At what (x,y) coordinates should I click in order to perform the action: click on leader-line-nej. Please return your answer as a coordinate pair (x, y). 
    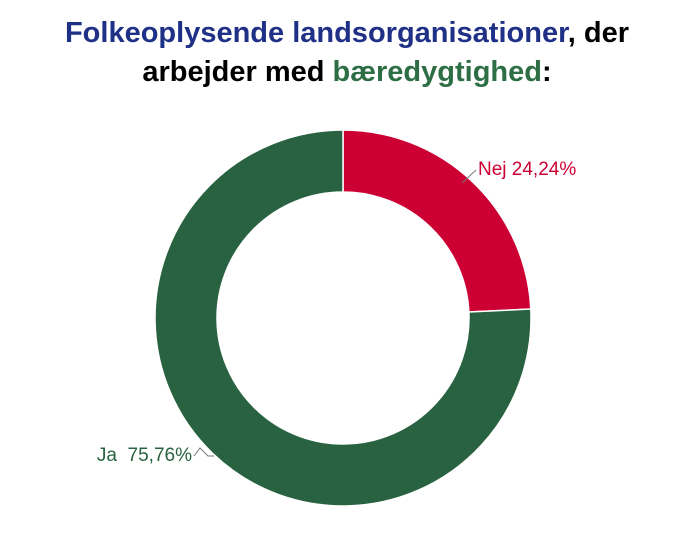
    Looking at the image, I should click on (469, 176).